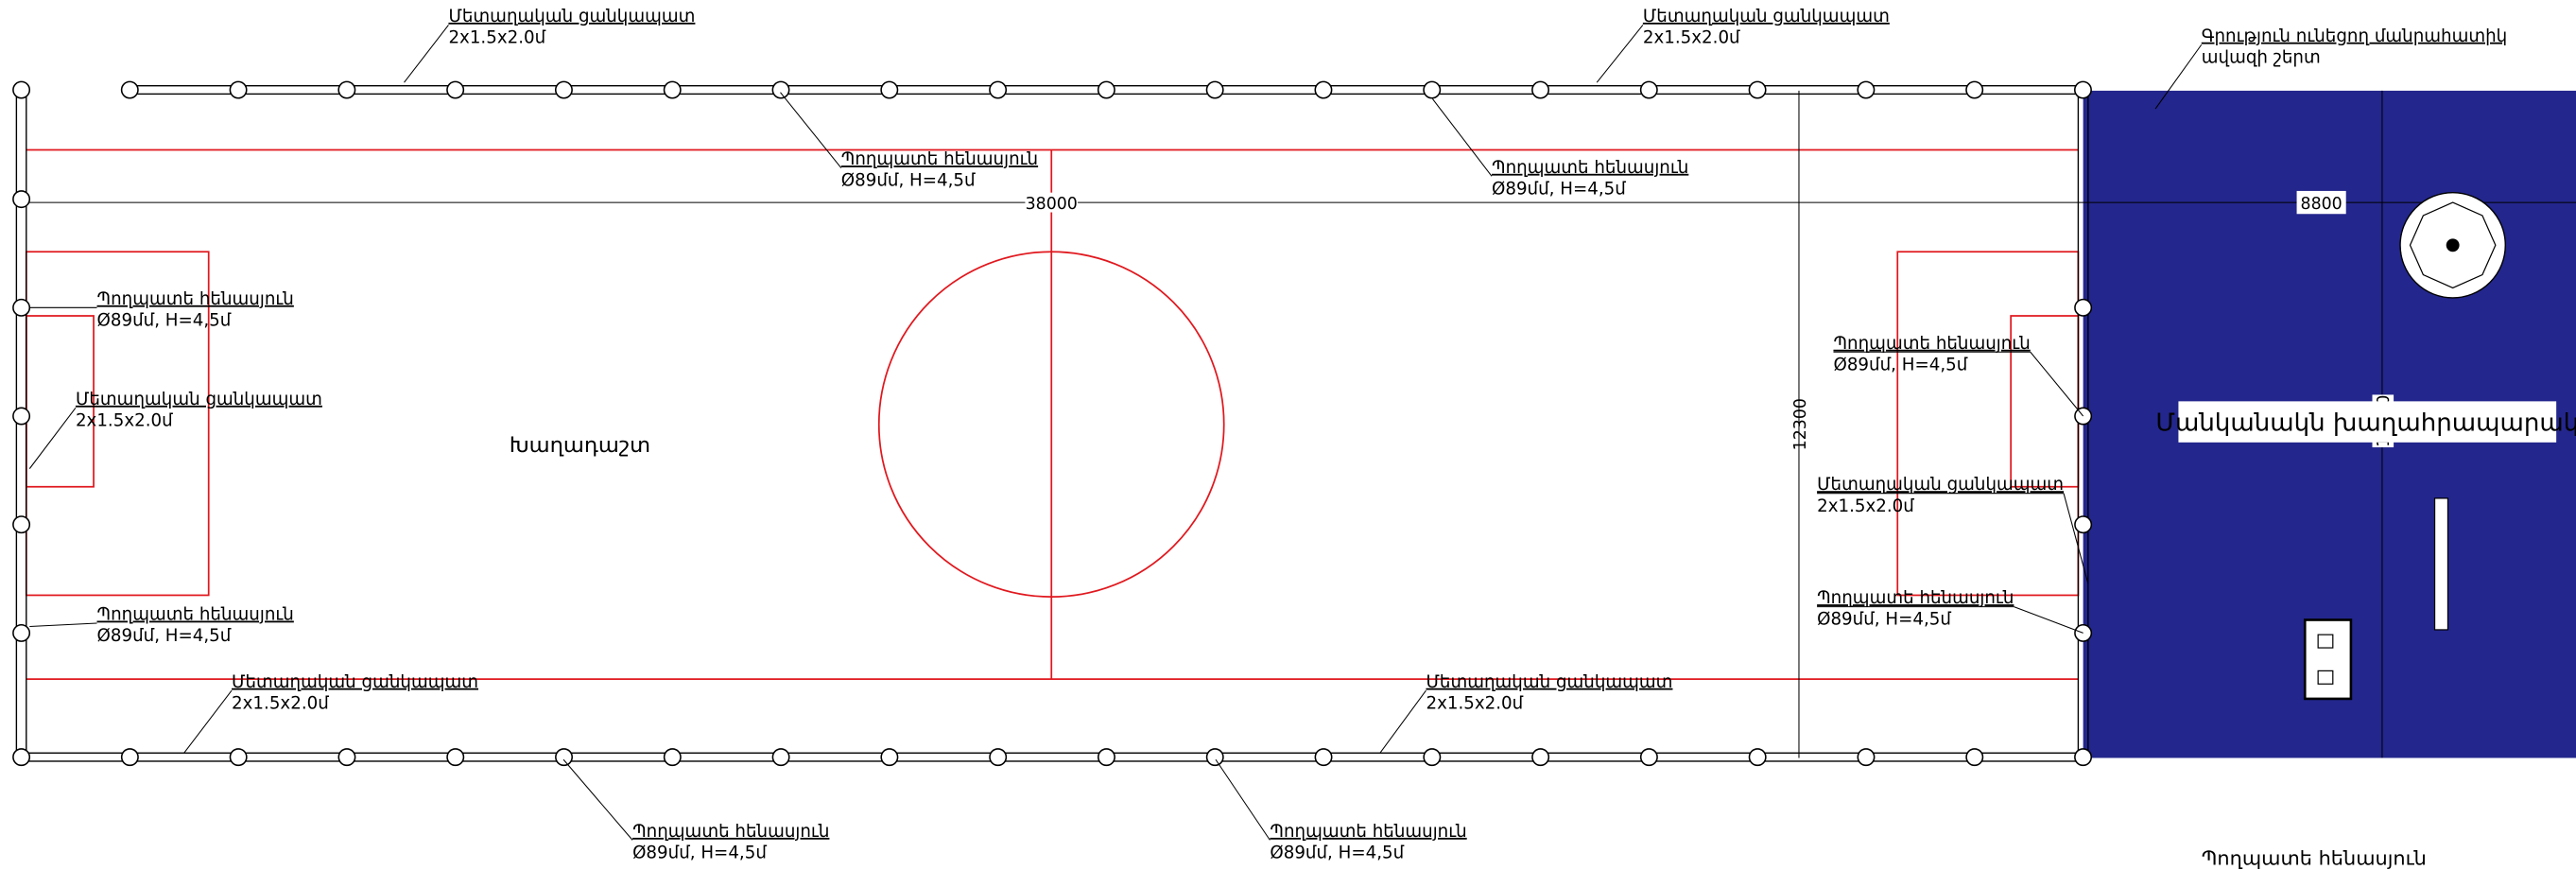 The height and width of the screenshot is (870, 2576). I want to click on field-label: Խաղադաշտ, so click(580, 445).